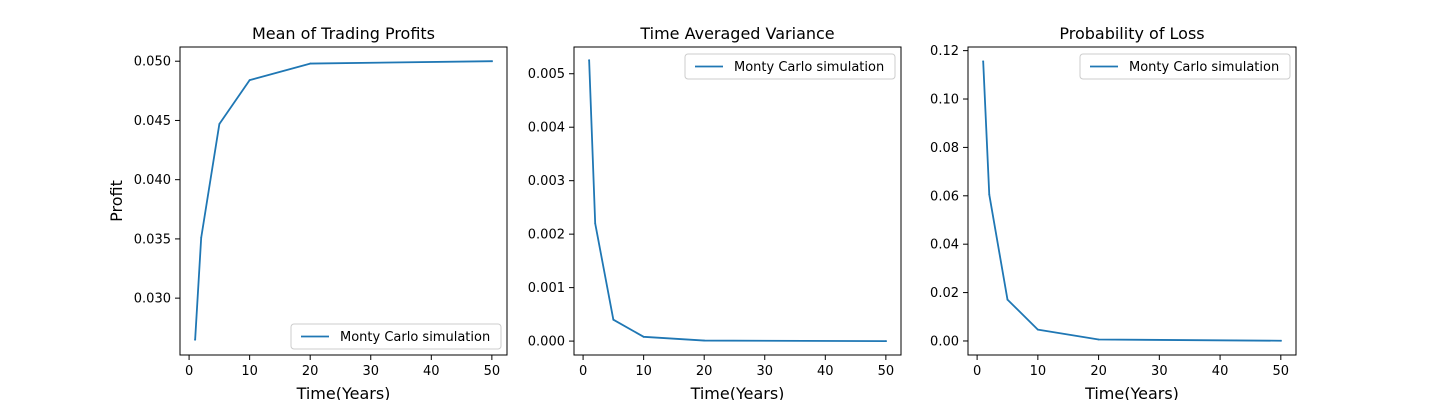  Describe the element at coordinates (944, 148) in the screenshot. I see `y-tick-label: 0.08` at that location.